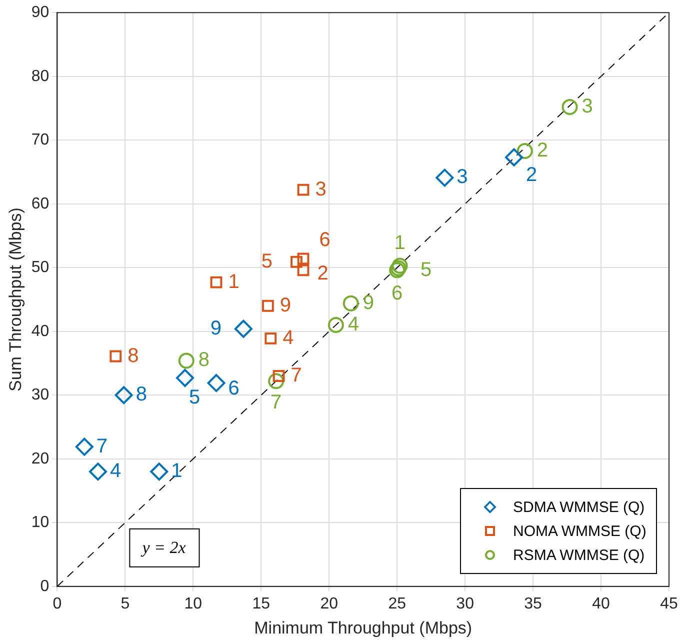  What do you see at coordinates (40, 76) in the screenshot?
I see `y-tick-label: 80` at bounding box center [40, 76].